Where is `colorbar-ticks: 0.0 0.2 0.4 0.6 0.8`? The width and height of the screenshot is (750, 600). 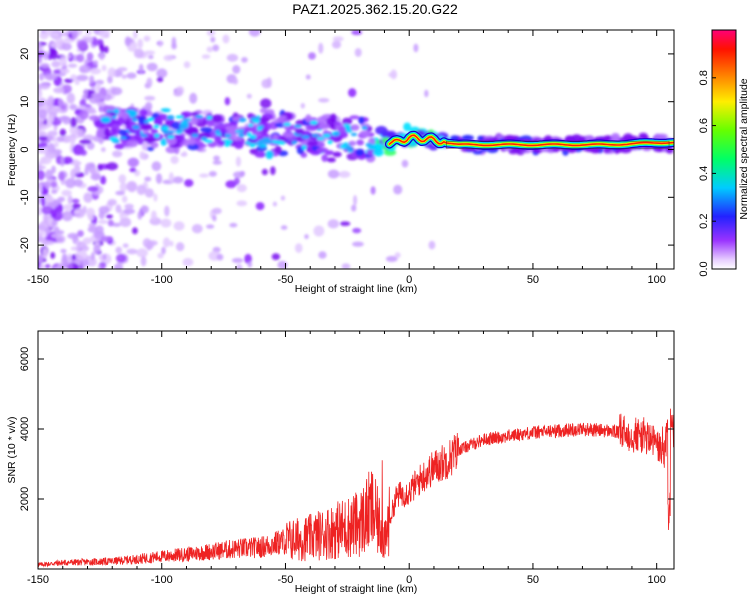
colorbar-ticks: 0.0 0.2 0.4 0.6 0.8 is located at coordinates (707, 173).